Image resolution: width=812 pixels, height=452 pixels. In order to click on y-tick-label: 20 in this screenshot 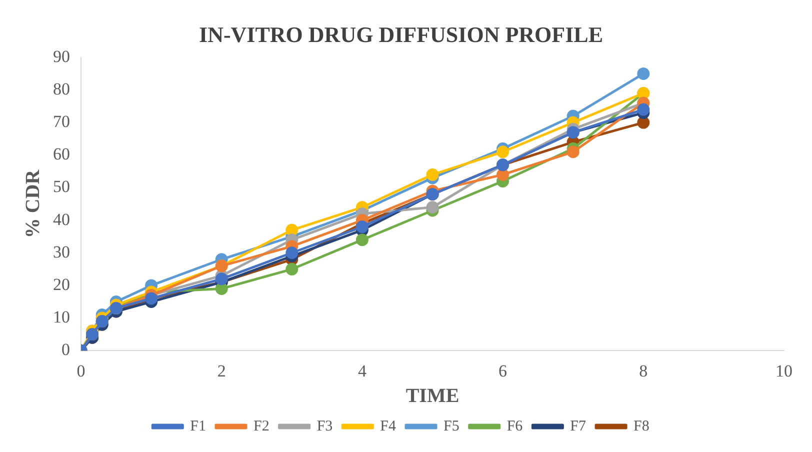, I will do `click(61, 284)`.